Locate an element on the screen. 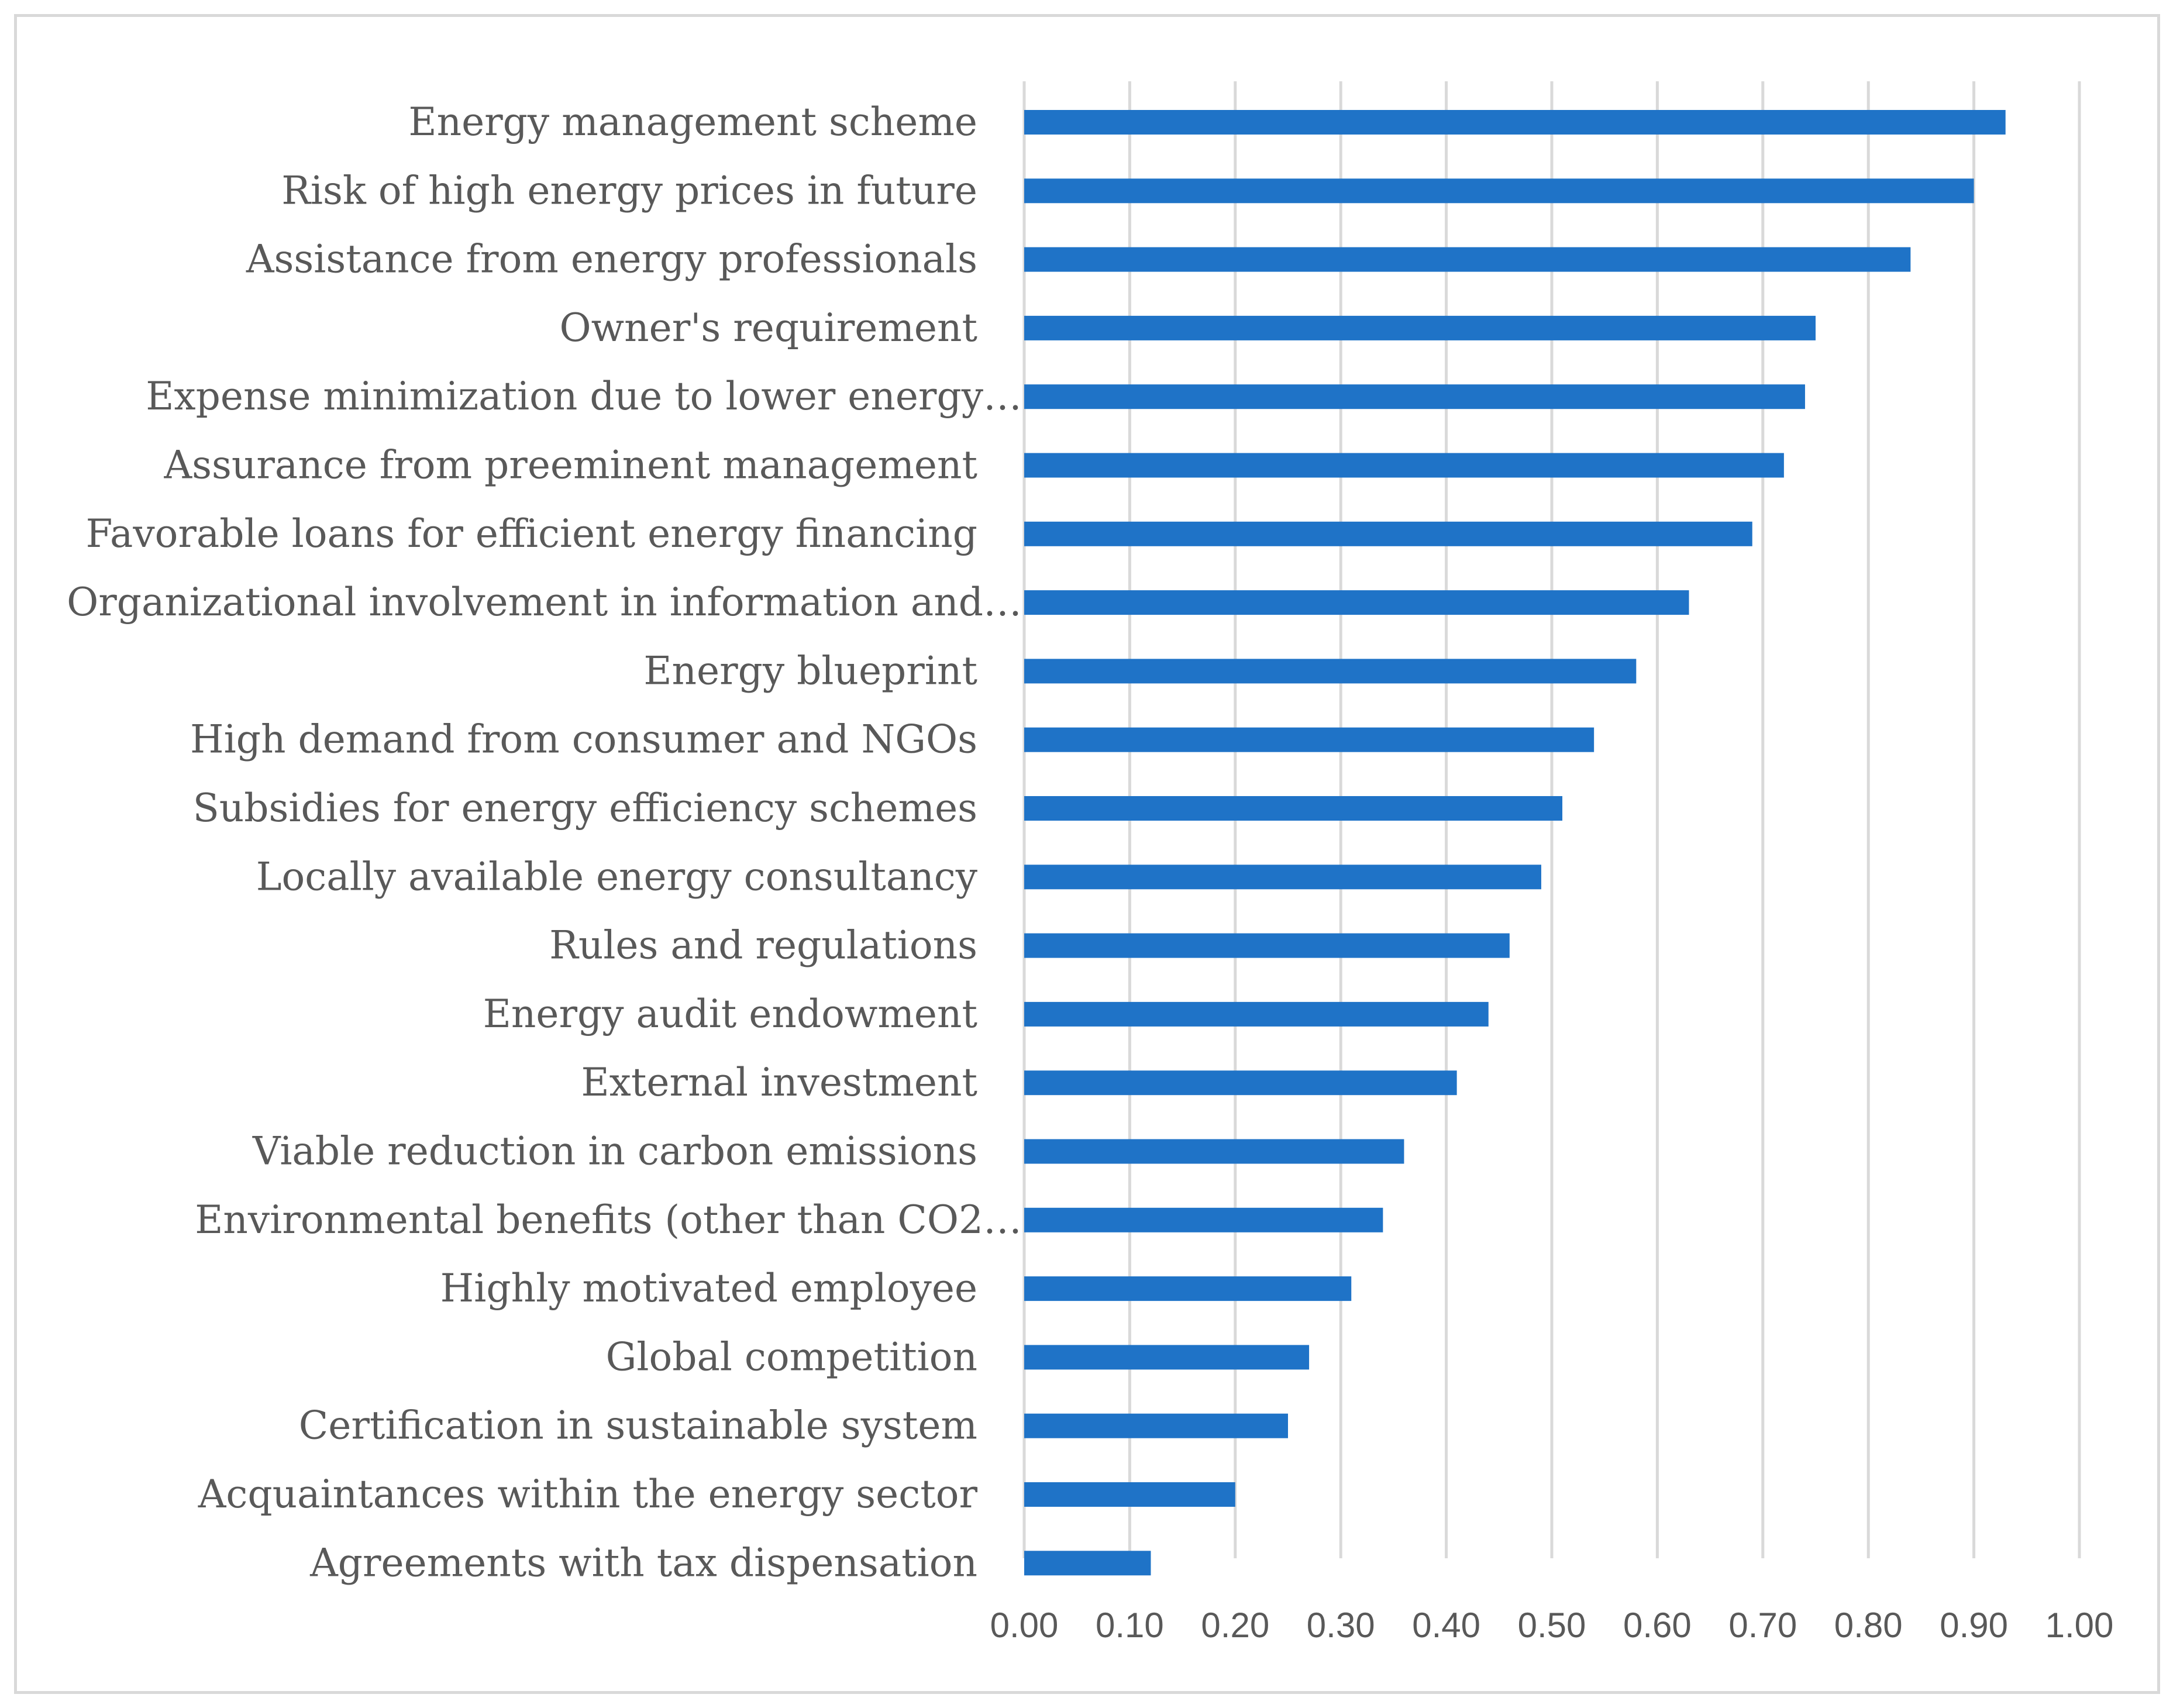  x-tick-label: 1.00 is located at coordinates (2079, 1625).